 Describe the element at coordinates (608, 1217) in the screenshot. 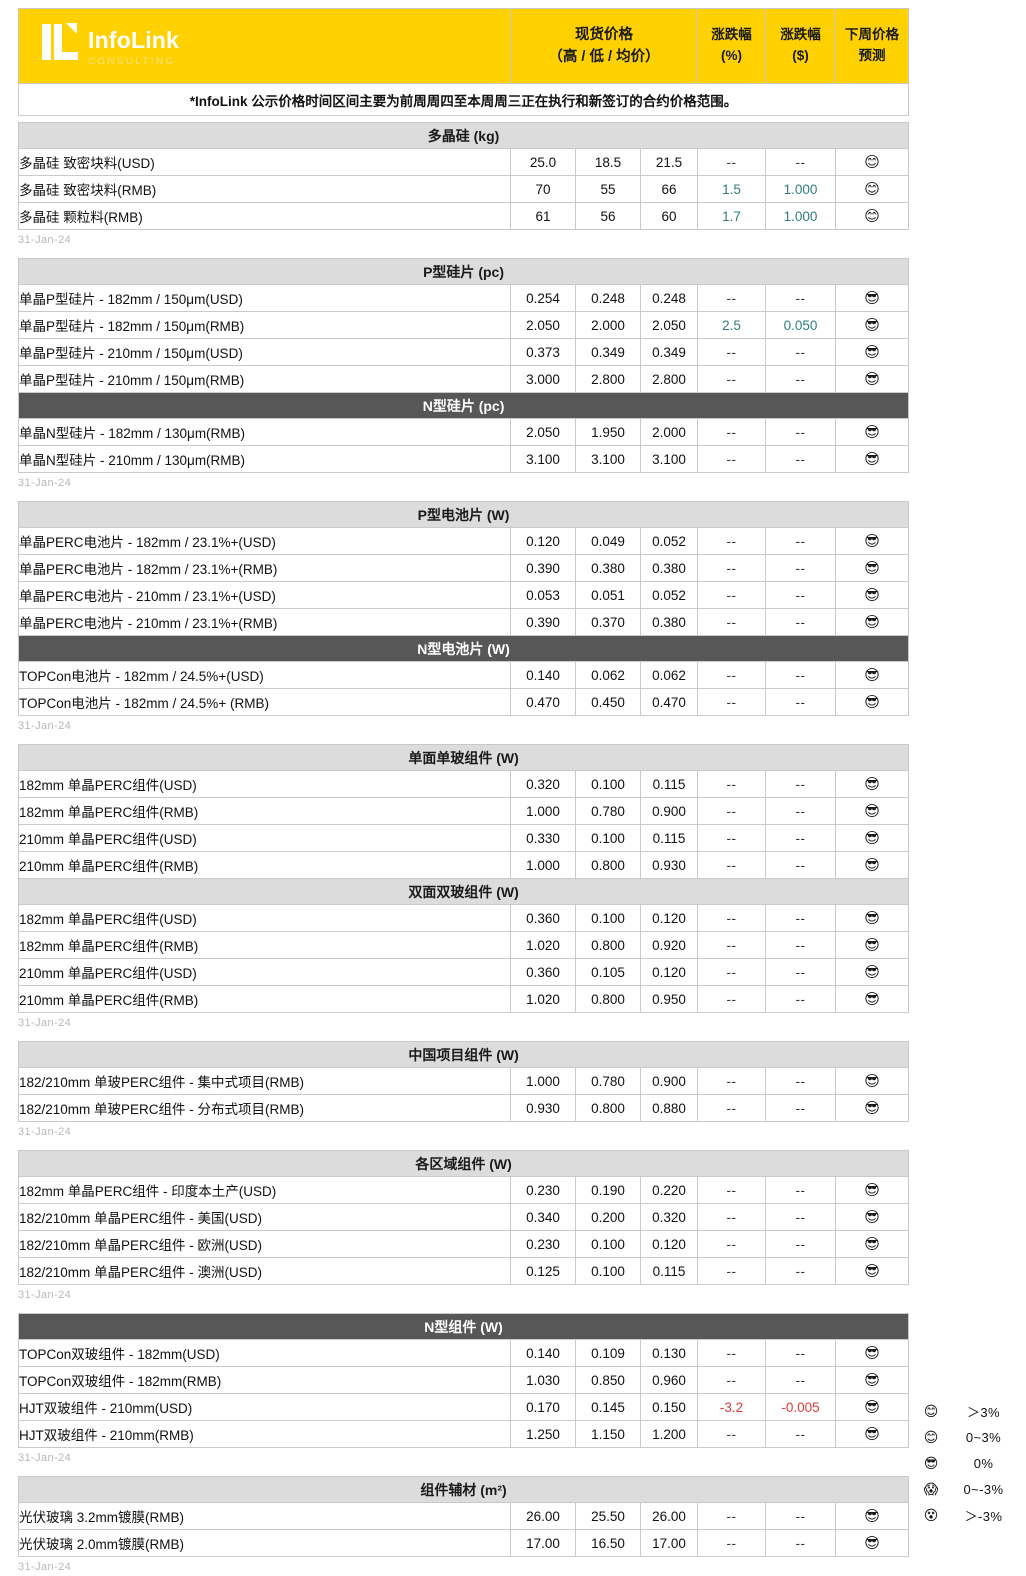

I see `price-low: 0.200` at that location.